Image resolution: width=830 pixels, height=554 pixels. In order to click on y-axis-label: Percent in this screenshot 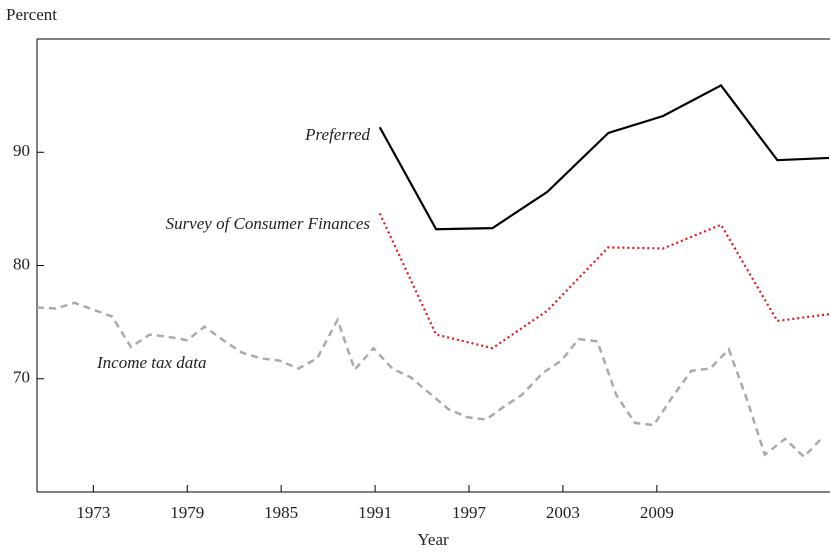, I will do `click(31, 14)`.